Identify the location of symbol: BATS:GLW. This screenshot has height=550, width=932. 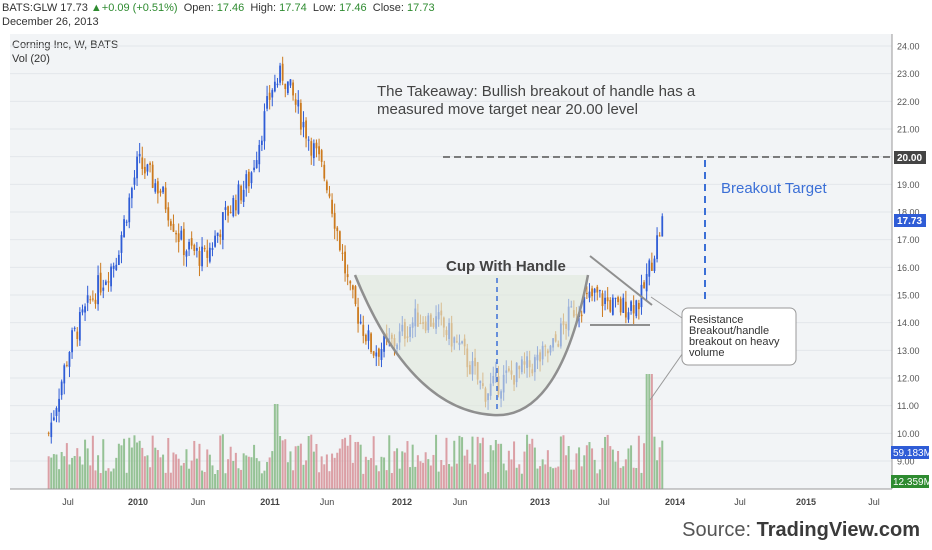
(30, 8).